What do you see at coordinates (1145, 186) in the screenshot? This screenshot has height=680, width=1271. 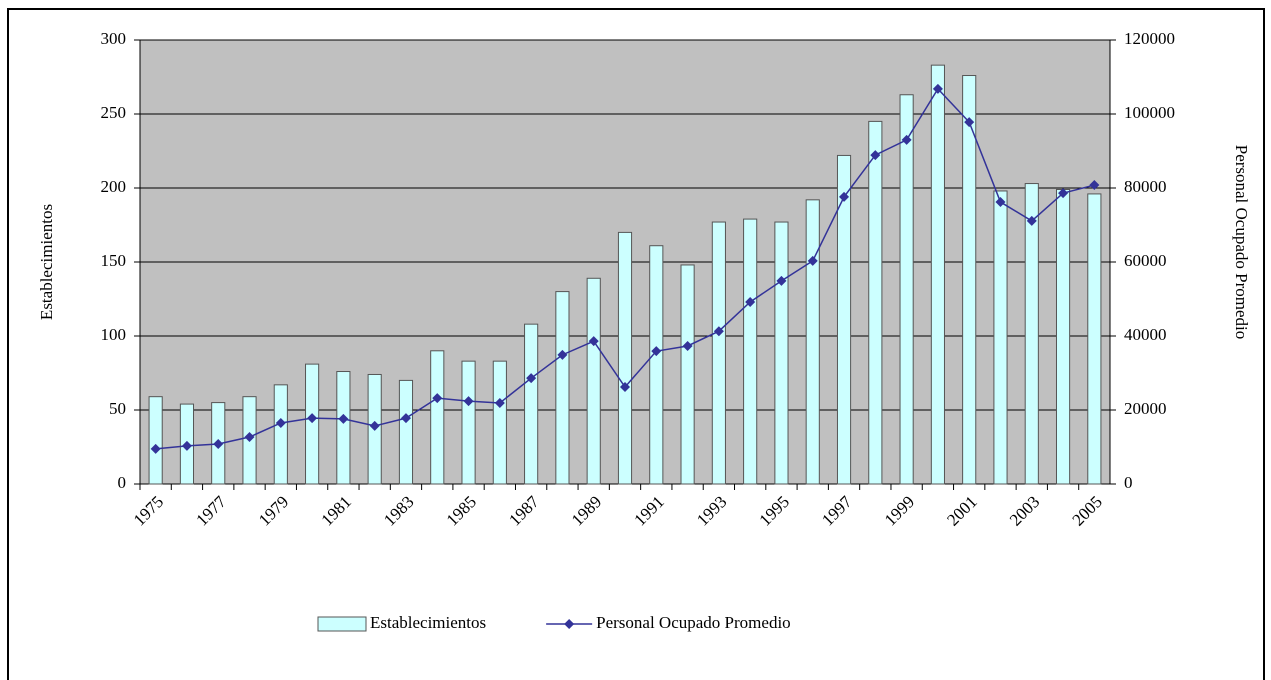 I see `y2-tick-label: 80000` at bounding box center [1145, 186].